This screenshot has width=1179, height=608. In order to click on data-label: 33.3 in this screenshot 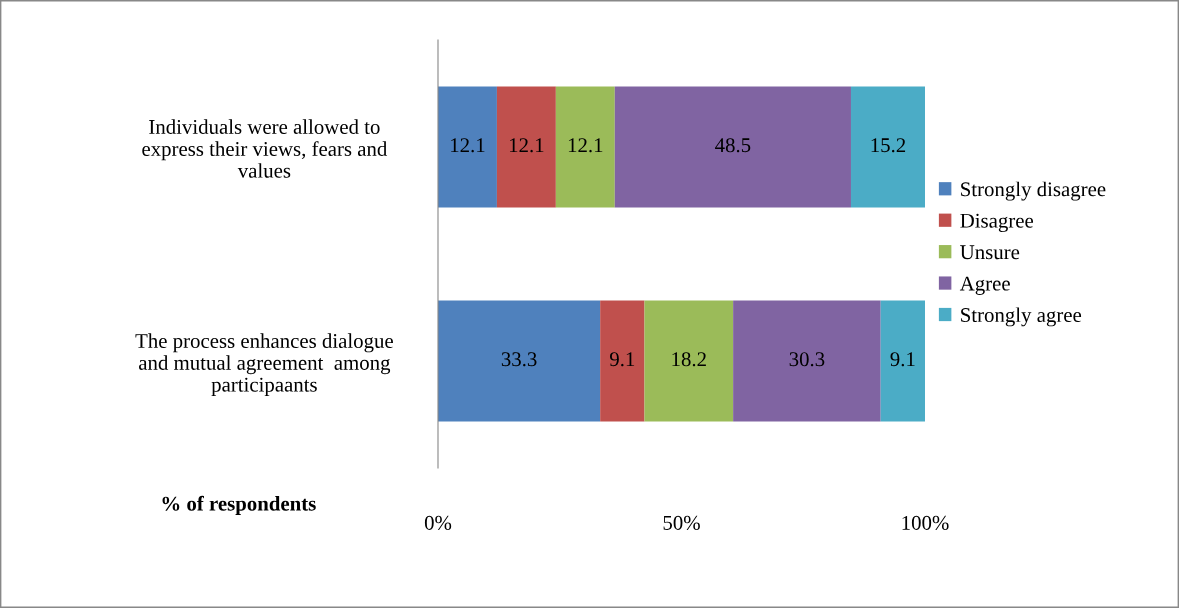, I will do `click(519, 359)`.